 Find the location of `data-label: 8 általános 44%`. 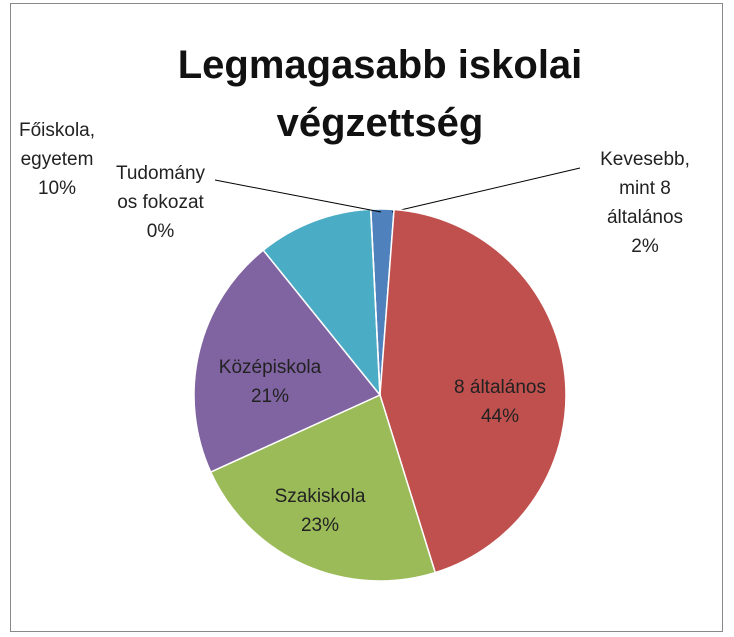

data-label: 8 általános 44% is located at coordinates (500, 402).